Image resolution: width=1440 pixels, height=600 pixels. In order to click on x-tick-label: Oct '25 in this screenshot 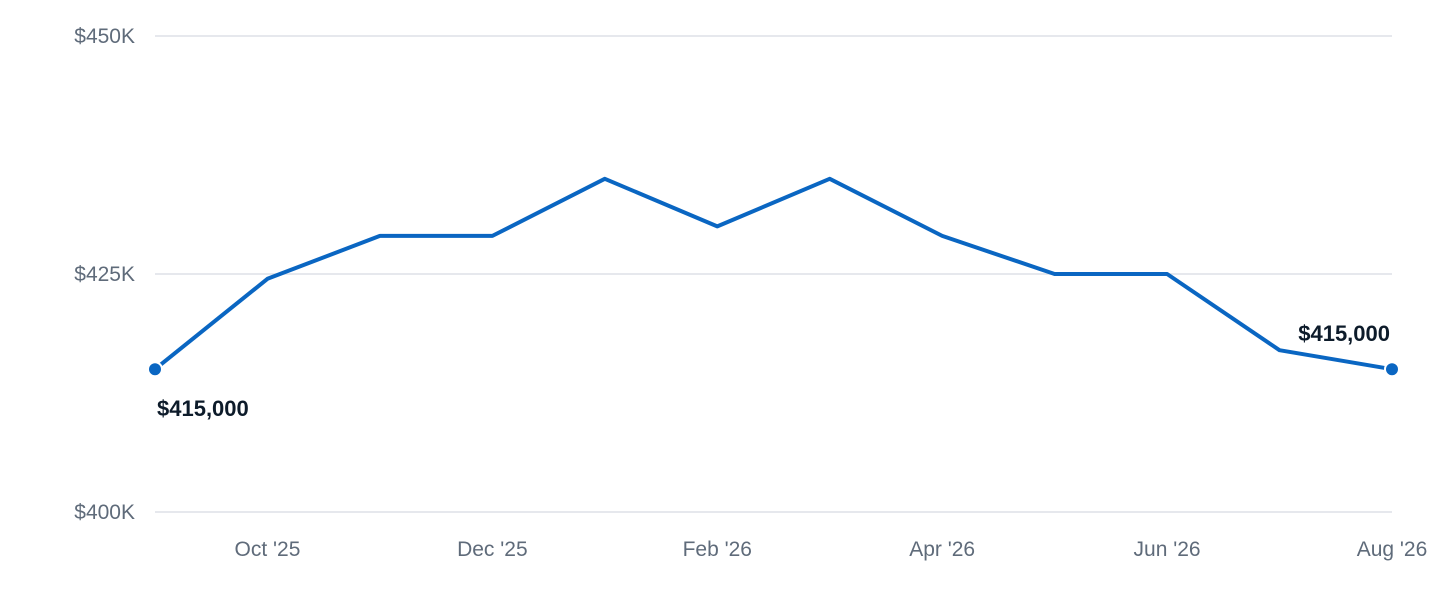, I will do `click(268, 549)`.